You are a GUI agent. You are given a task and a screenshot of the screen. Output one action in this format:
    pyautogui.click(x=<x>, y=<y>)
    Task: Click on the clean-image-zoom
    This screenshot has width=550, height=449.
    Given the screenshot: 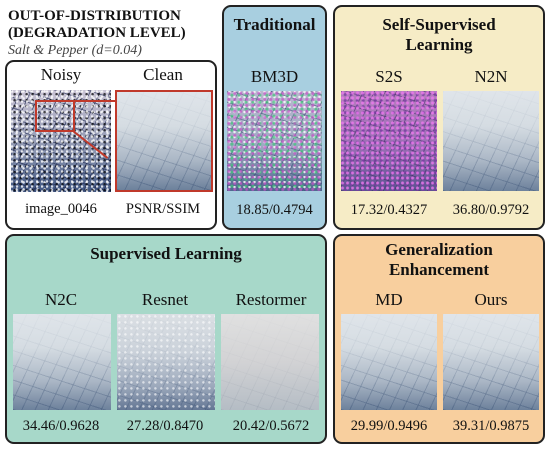 What is the action you would take?
    pyautogui.click(x=164, y=141)
    